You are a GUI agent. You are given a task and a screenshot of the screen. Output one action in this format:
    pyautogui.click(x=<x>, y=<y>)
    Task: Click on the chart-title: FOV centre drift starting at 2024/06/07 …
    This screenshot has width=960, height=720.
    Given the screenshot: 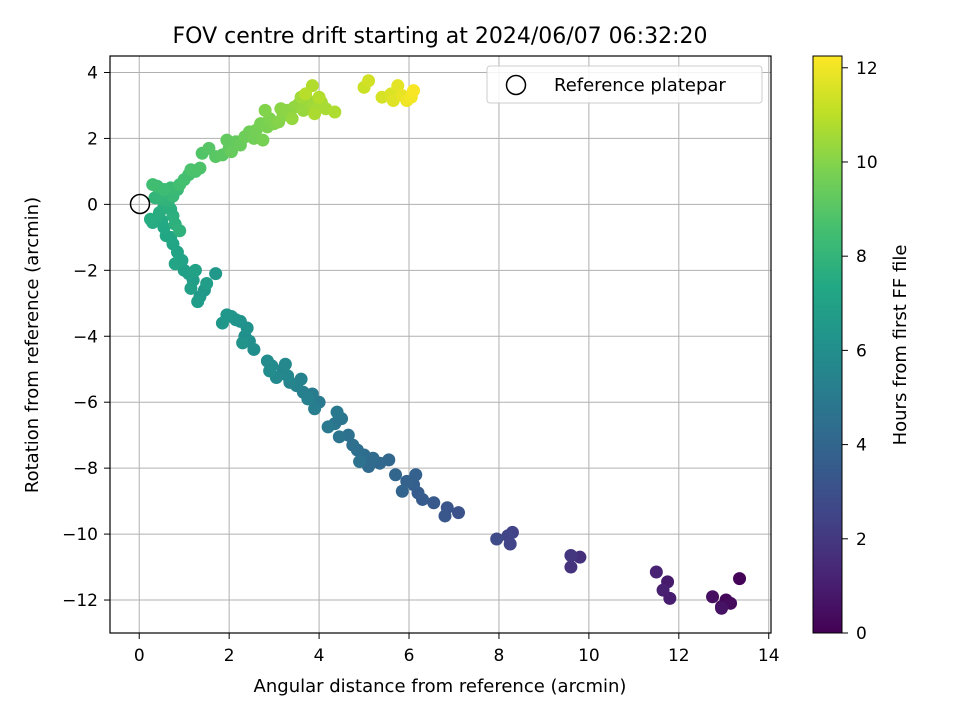 What is the action you would take?
    pyautogui.click(x=440, y=36)
    